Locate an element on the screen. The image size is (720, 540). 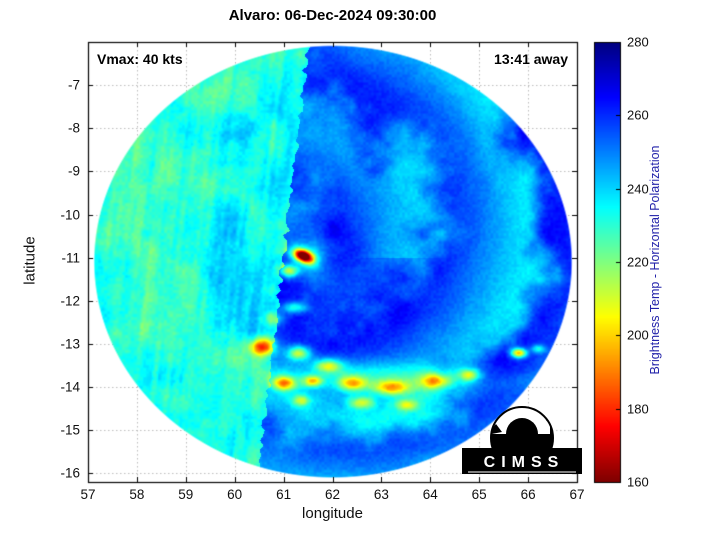
tower-tank-icon is located at coordinates (549, 418).